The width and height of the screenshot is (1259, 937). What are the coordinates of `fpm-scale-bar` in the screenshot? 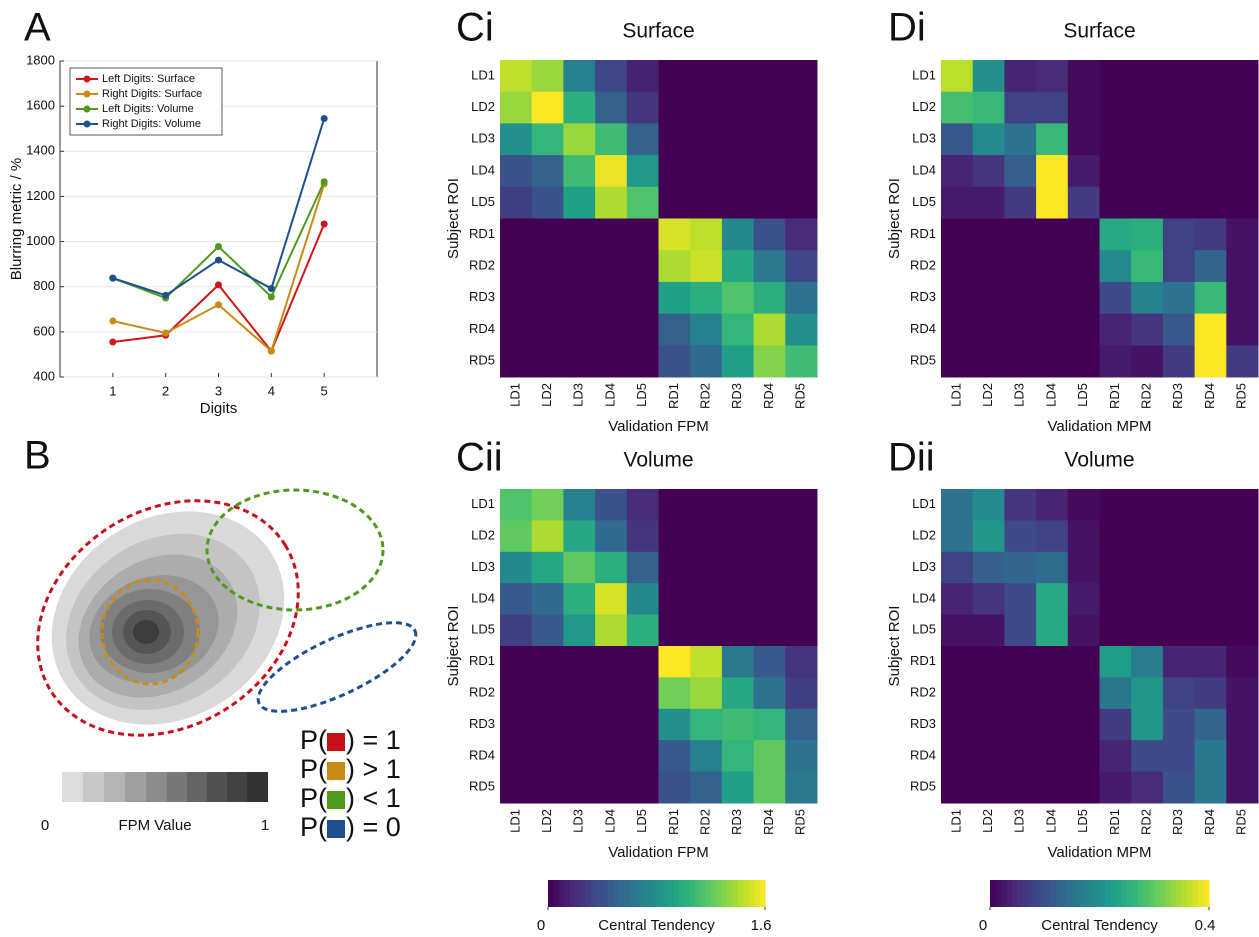 It's located at (165, 787).